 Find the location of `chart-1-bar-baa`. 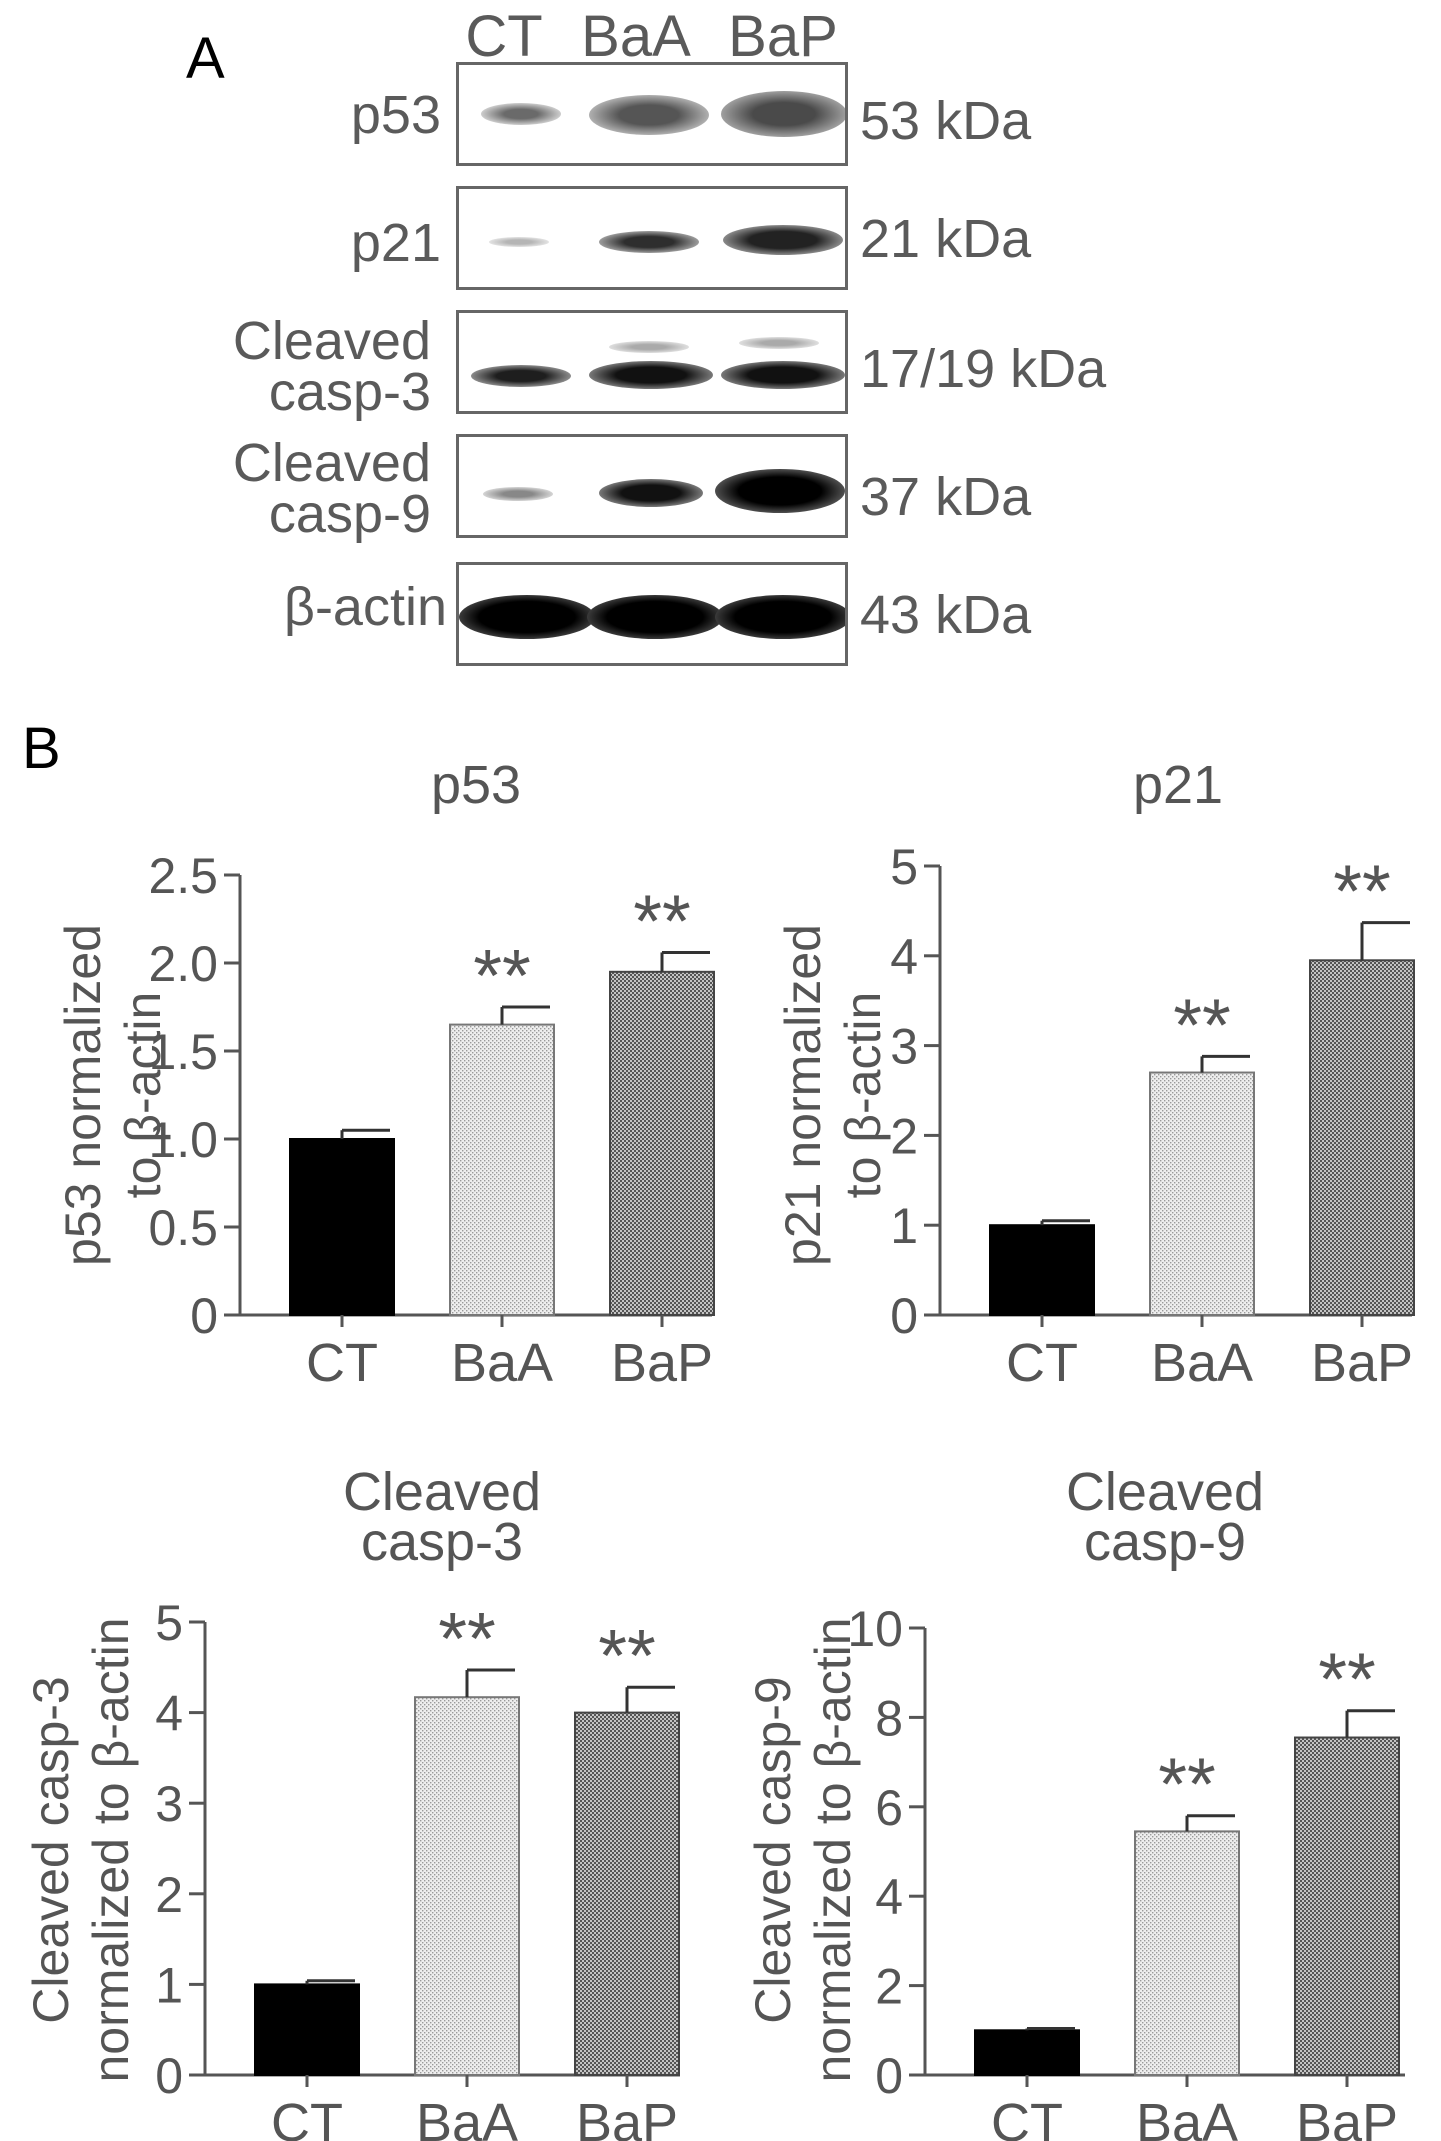

chart-1-bar-baa is located at coordinates (502, 1169).